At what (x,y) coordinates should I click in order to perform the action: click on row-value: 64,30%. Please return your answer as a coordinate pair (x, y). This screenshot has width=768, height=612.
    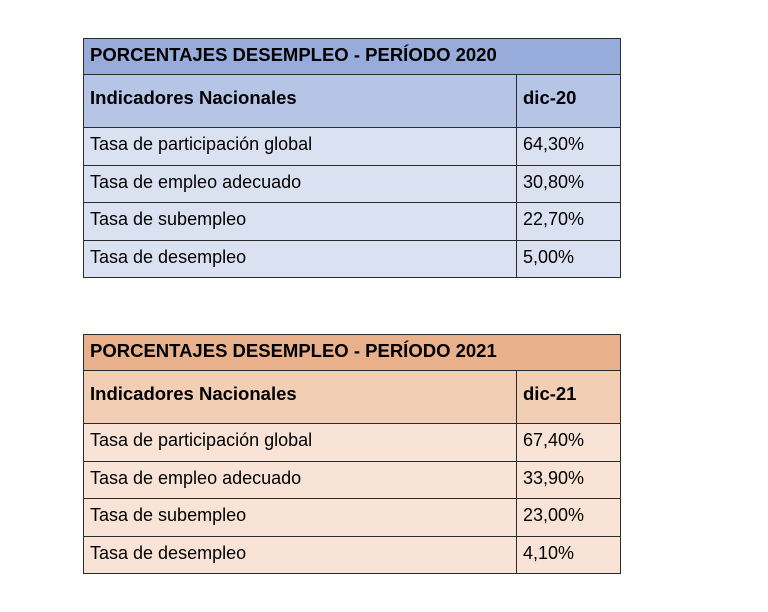
    Looking at the image, I should click on (568, 146).